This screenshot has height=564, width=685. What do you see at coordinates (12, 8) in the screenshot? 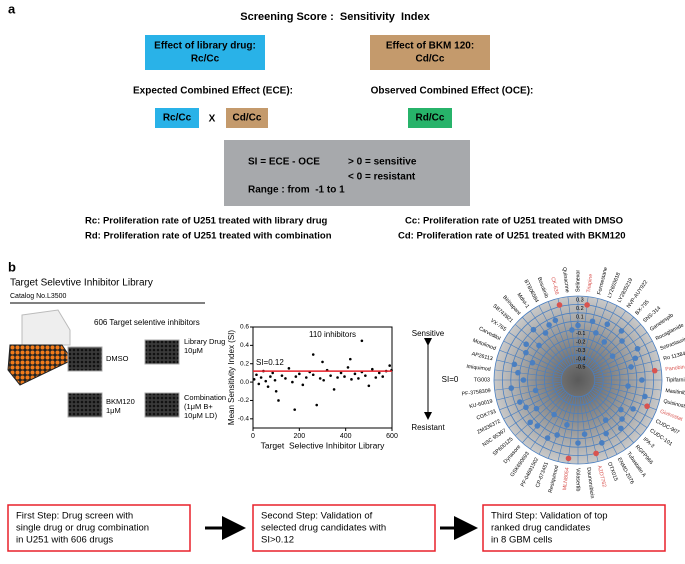
I see `panel-letter: a` at bounding box center [12, 8].